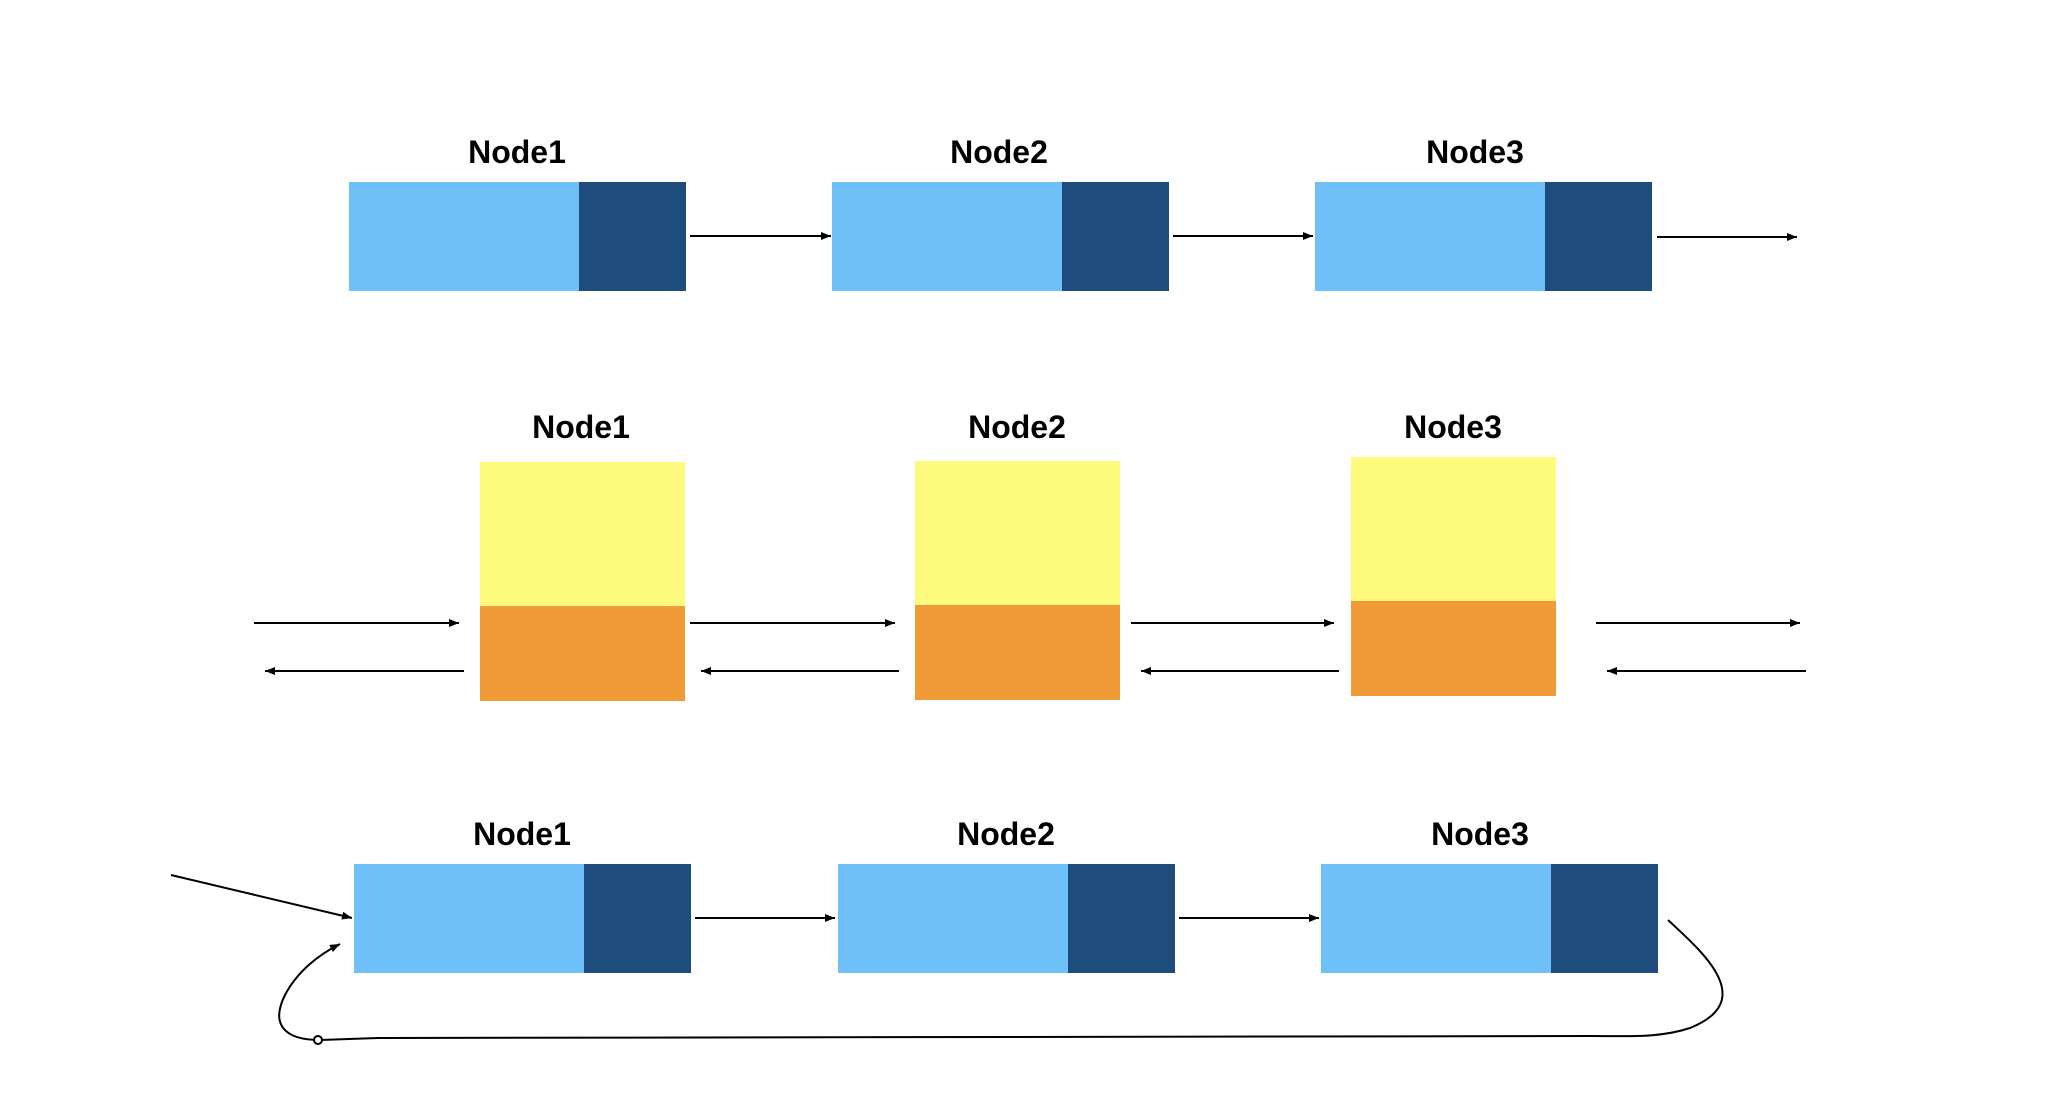 The image size is (2070, 1102). What do you see at coordinates (522, 834) in the screenshot?
I see `circular-node-1-label: Node1` at bounding box center [522, 834].